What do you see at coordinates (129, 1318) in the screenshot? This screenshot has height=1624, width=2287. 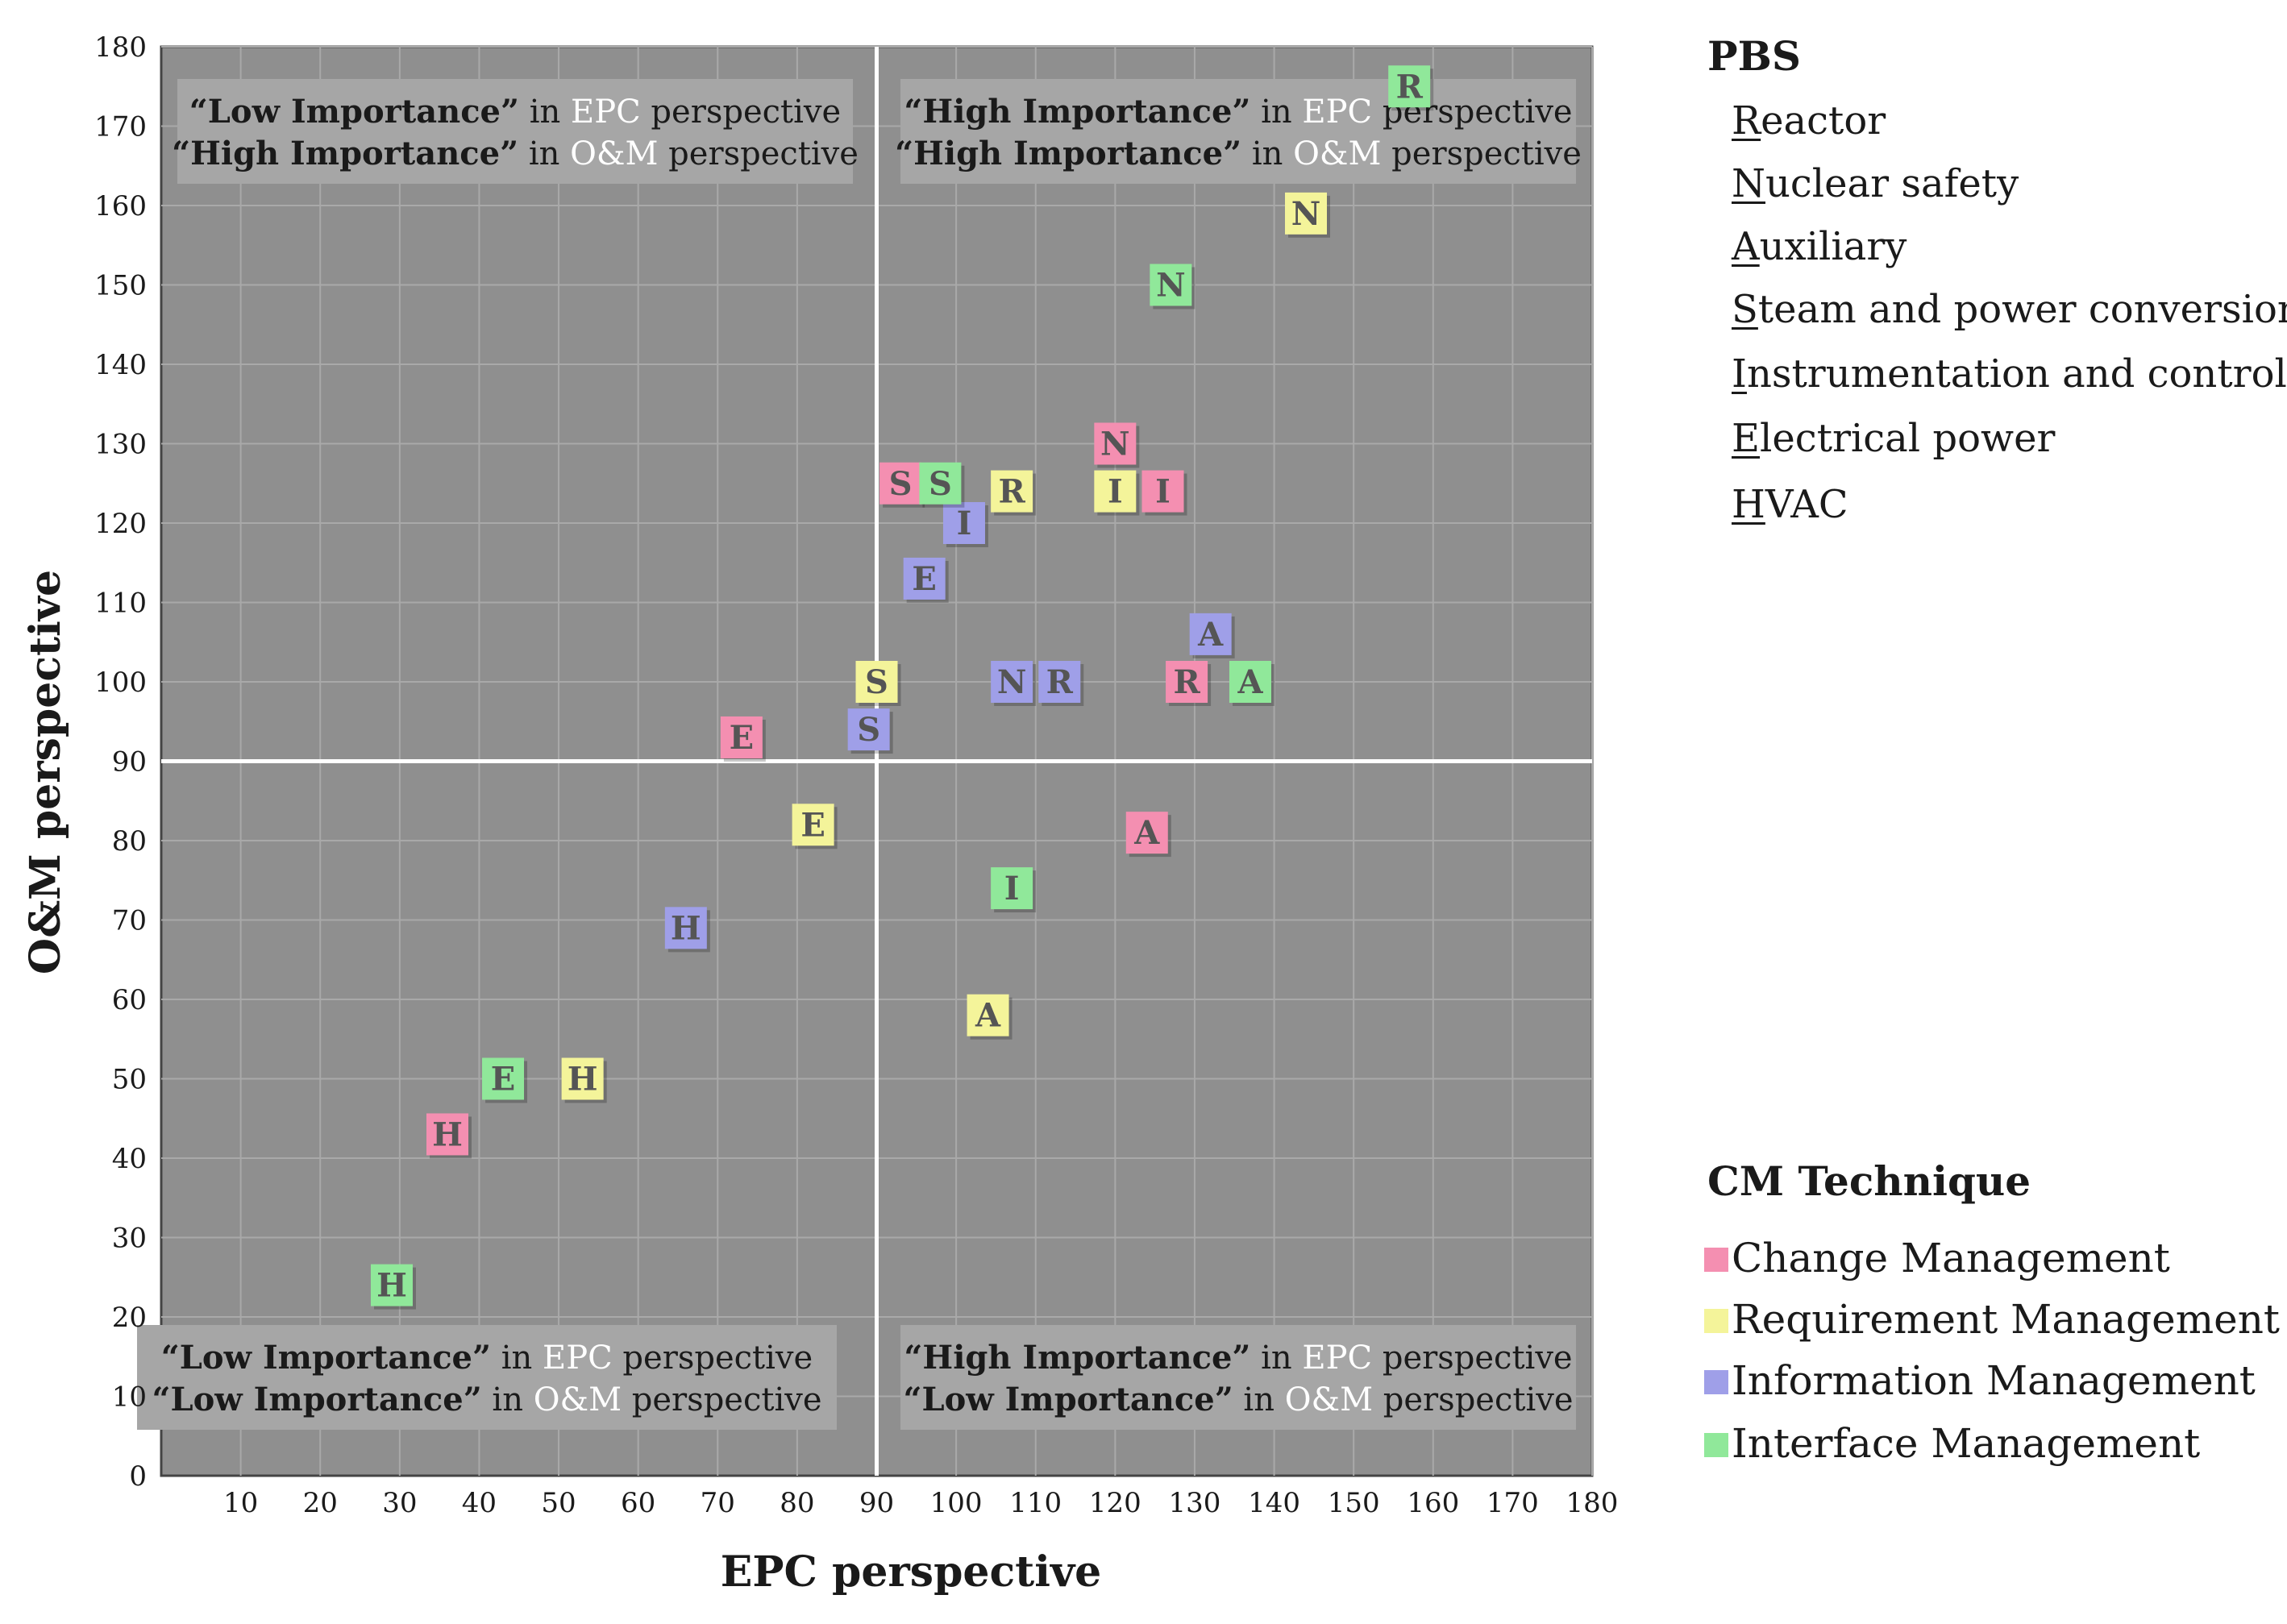 I see `y-tick-label: 20` at bounding box center [129, 1318].